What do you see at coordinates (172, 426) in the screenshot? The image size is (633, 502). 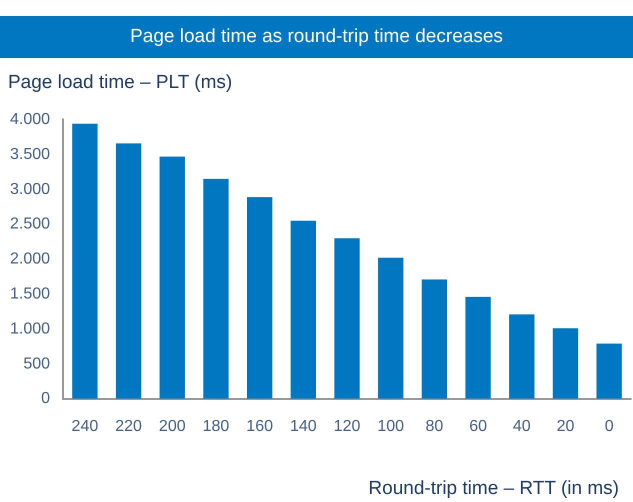 I see `x-tick-label: 200` at bounding box center [172, 426].